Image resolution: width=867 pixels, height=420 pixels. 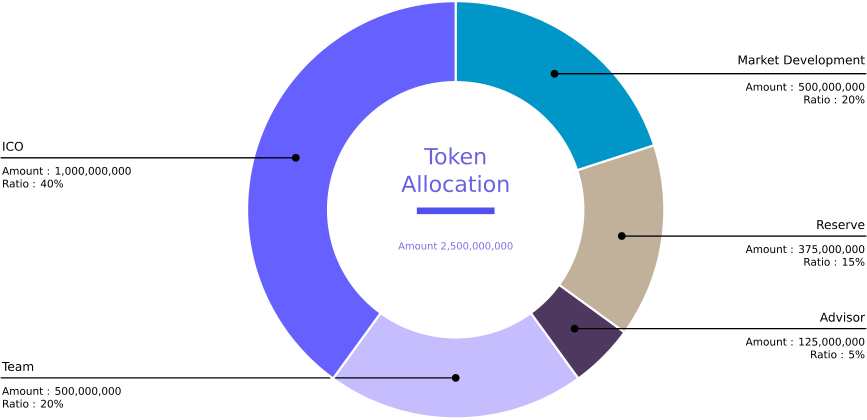 What do you see at coordinates (840, 225) in the screenshot?
I see `slice-label: Reserve` at bounding box center [840, 225].